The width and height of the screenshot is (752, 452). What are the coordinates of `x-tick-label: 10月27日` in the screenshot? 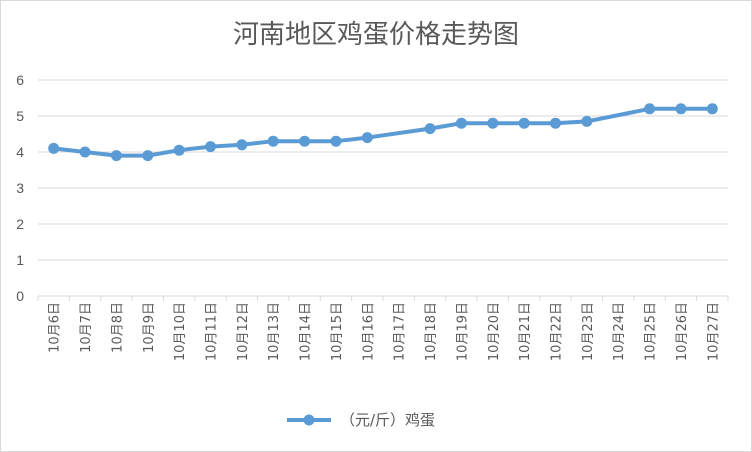 It's located at (713, 331).